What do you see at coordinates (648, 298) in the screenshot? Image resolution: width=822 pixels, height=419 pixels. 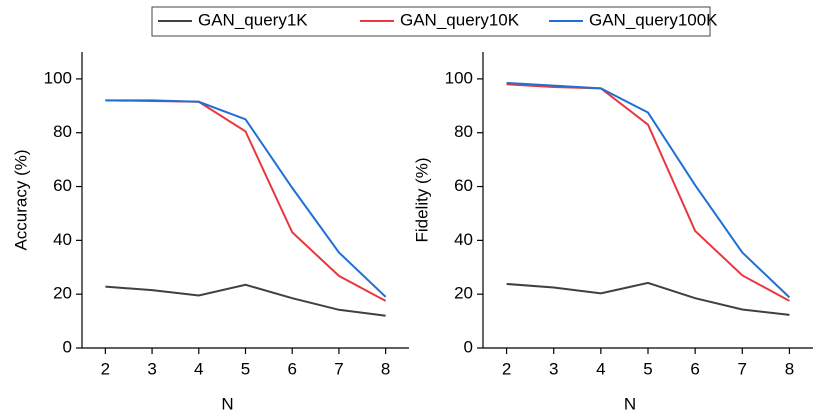 I see `series-line: GAN_query1K` at bounding box center [648, 298].